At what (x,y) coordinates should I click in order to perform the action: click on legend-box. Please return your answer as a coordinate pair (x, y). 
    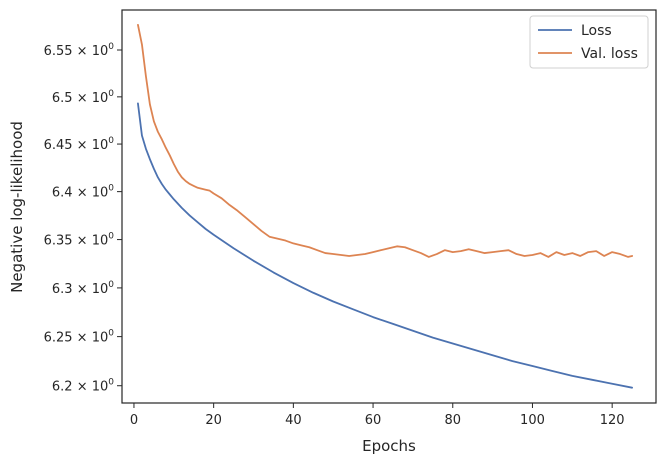
    Looking at the image, I should click on (589, 42).